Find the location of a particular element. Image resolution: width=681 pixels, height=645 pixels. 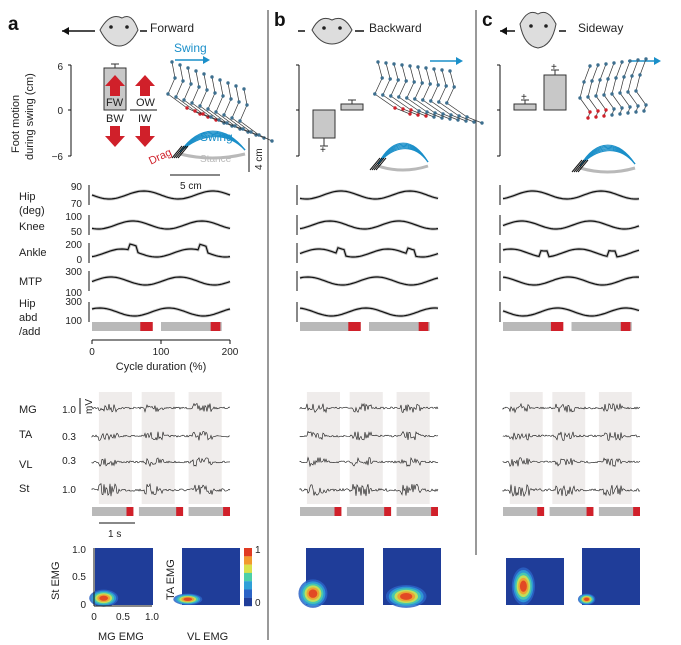

kin-tick: 100 is located at coordinates (73, 217).